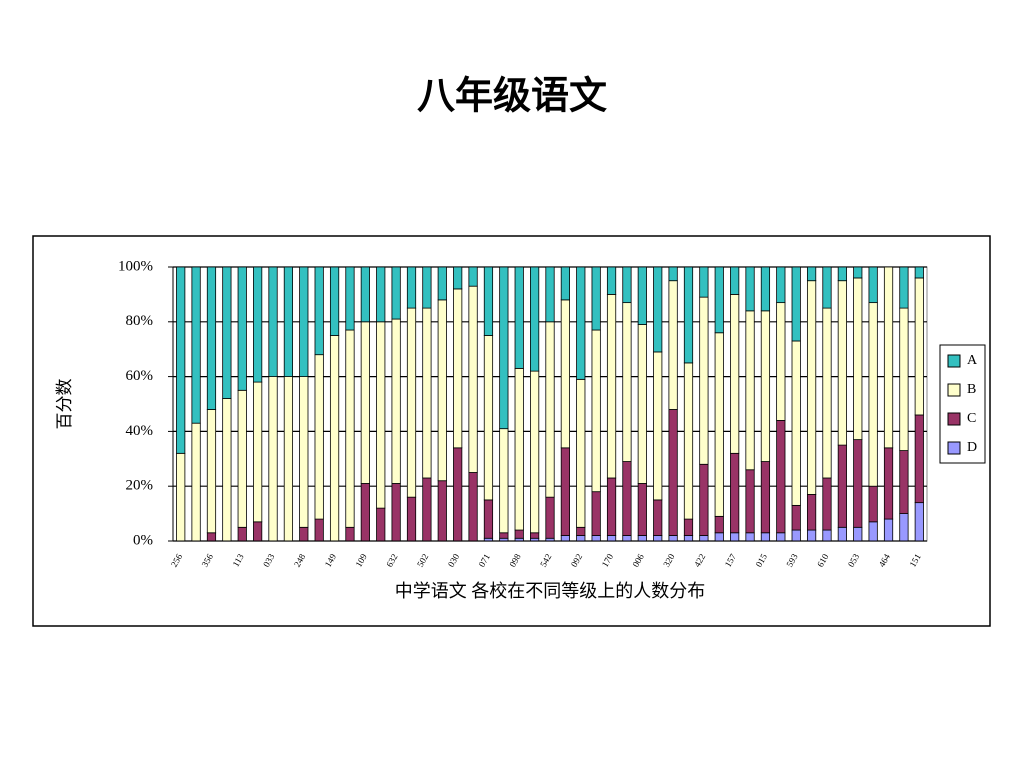  I want to click on legend-label: C, so click(971, 418).